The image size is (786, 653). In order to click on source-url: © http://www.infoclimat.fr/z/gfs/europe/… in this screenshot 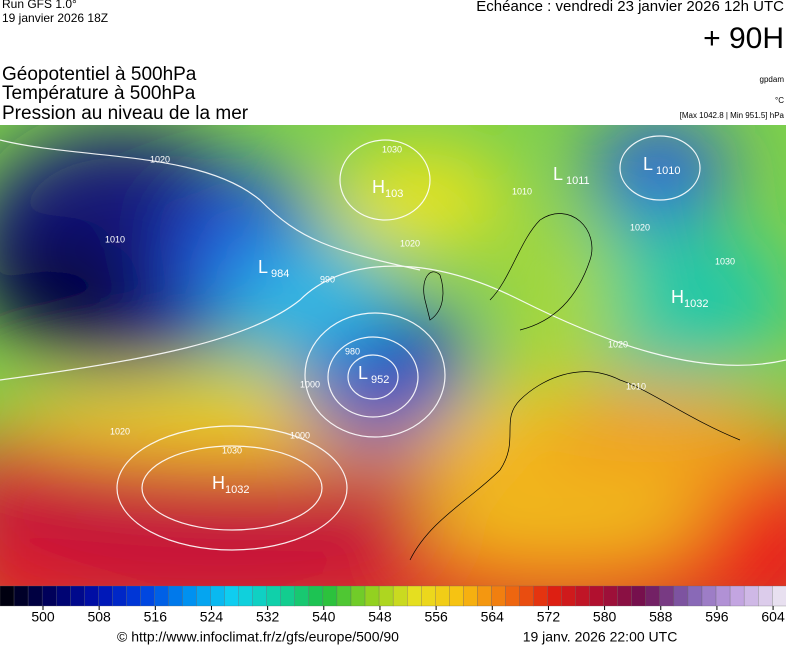, I will do `click(258, 637)`.